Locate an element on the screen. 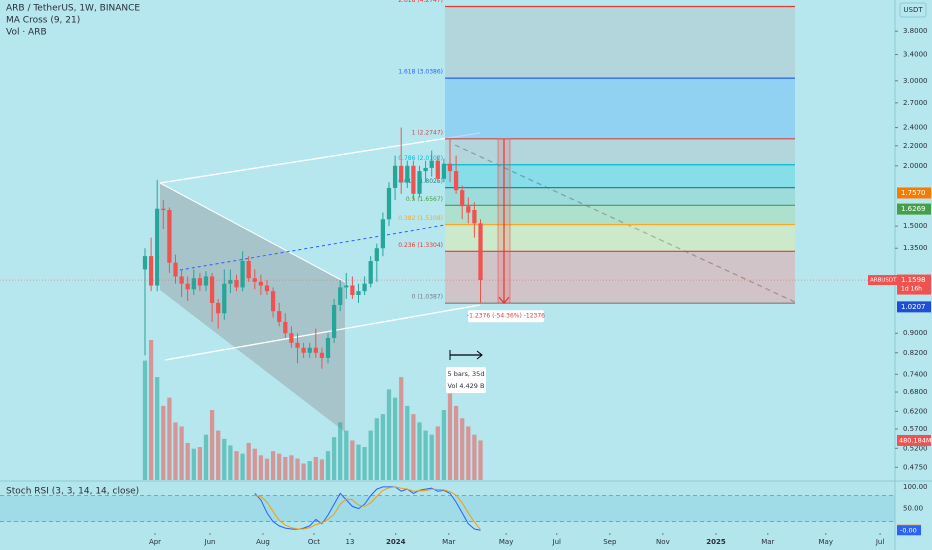  x-tick-label: Nov is located at coordinates (663, 542).